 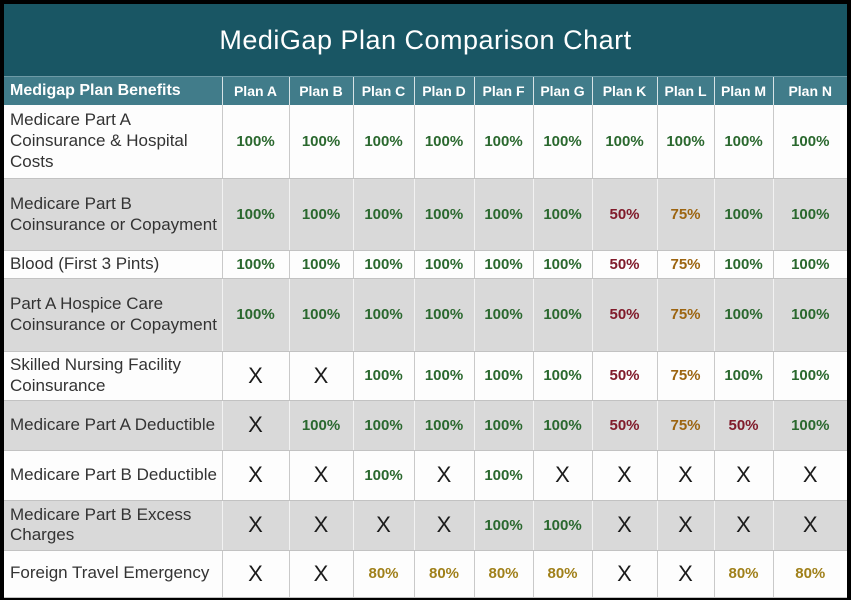 What do you see at coordinates (443, 90) in the screenshot?
I see `plan-column-header-plan-d: Plan D` at bounding box center [443, 90].